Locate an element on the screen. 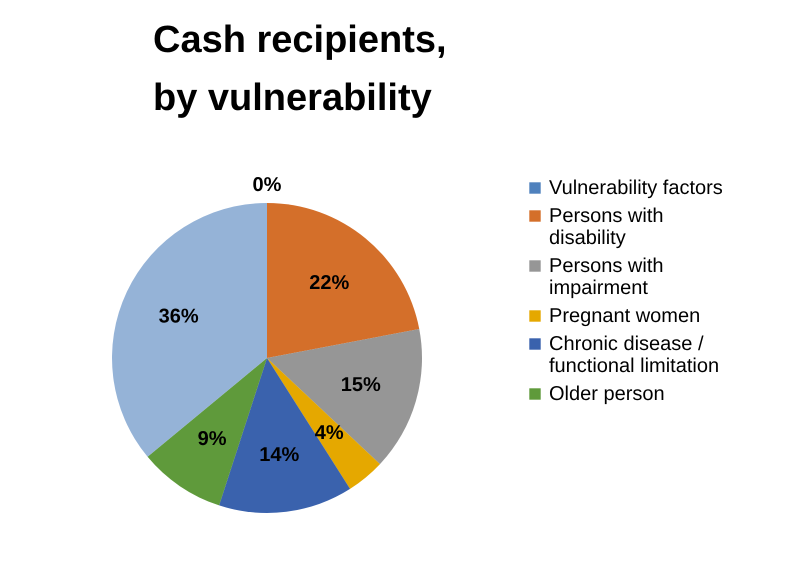  data-label: 22% is located at coordinates (329, 283).